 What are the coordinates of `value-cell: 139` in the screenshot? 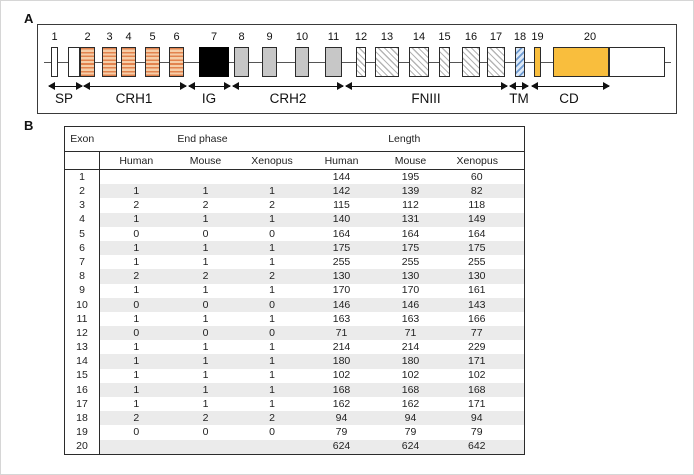 It's located at (410, 191).